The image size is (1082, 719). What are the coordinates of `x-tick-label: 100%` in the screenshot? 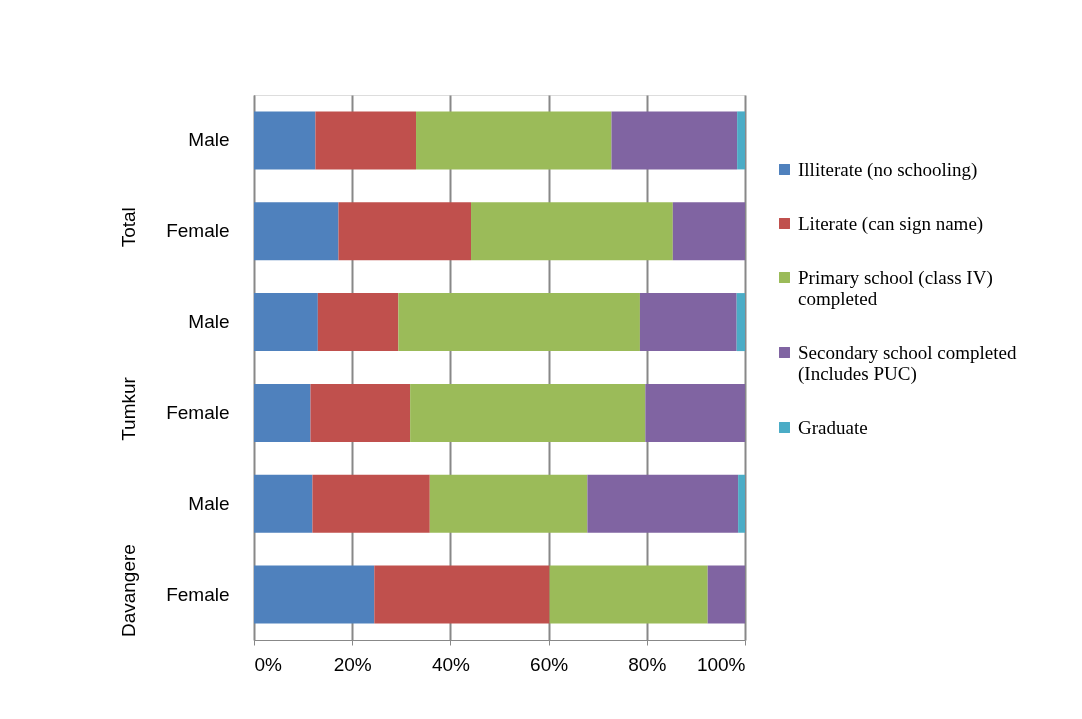 It's located at (721, 664).